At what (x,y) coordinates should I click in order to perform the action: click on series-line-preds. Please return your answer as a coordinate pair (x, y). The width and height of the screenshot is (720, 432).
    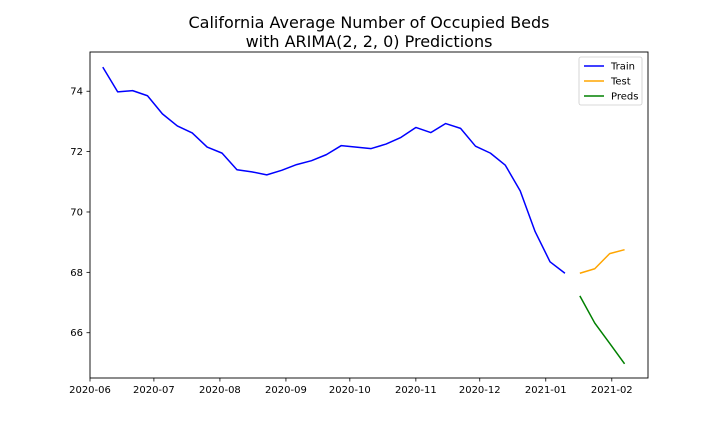
    Looking at the image, I should click on (602, 330).